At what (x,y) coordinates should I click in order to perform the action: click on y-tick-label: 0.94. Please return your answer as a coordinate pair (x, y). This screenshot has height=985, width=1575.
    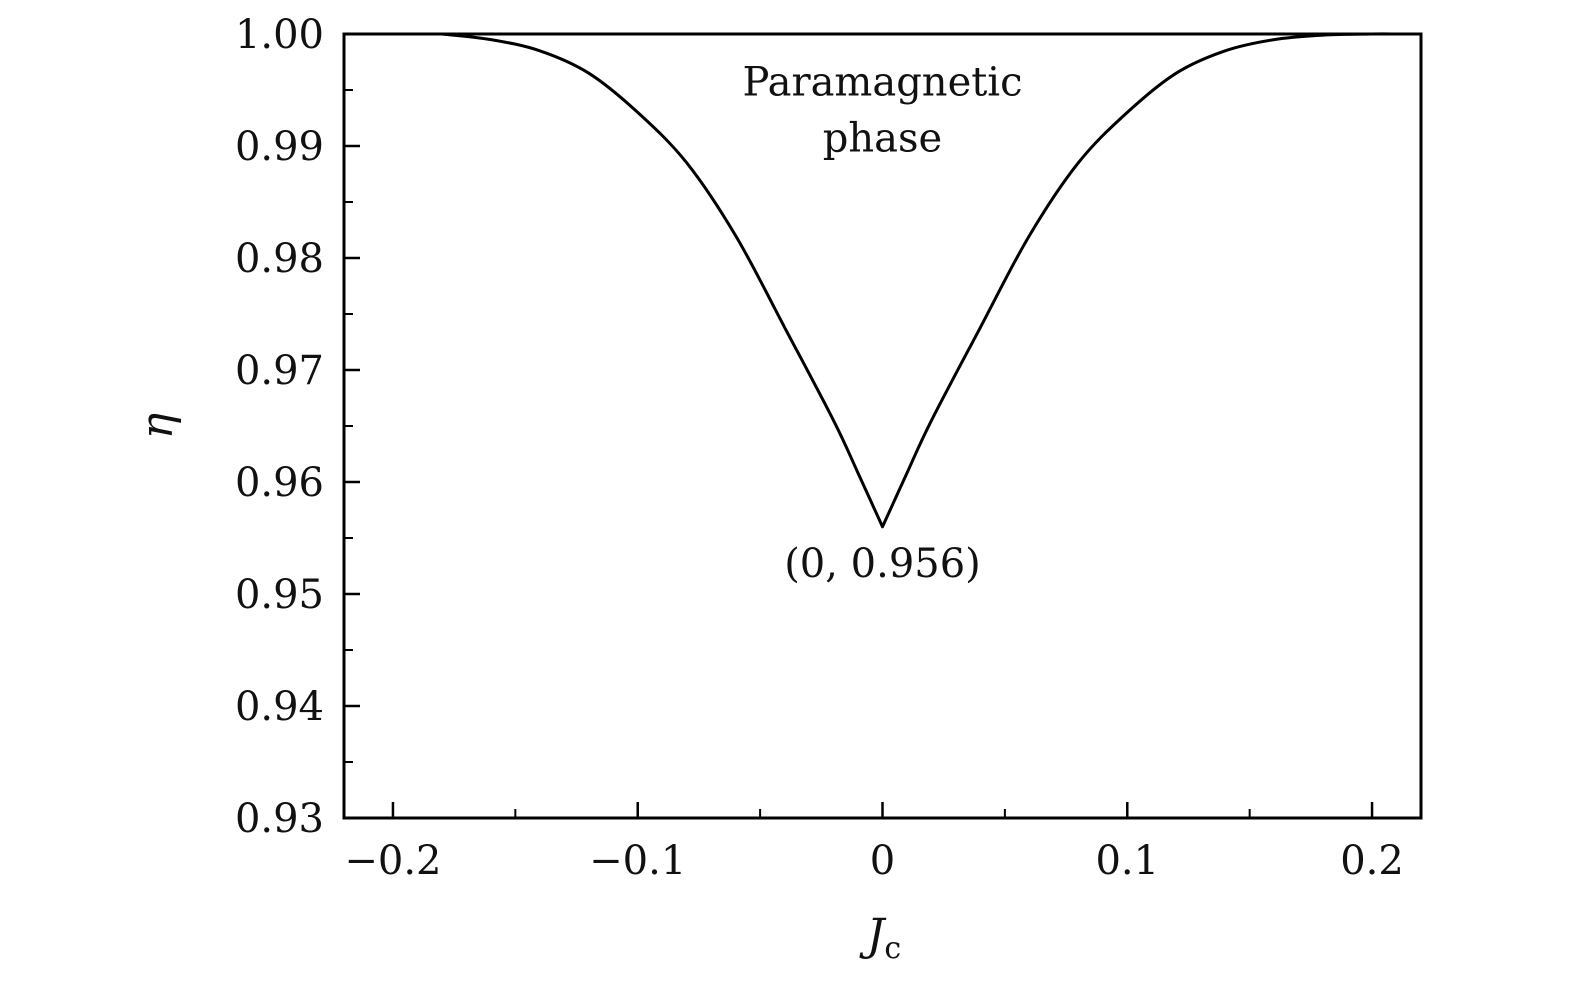
    Looking at the image, I should click on (279, 707).